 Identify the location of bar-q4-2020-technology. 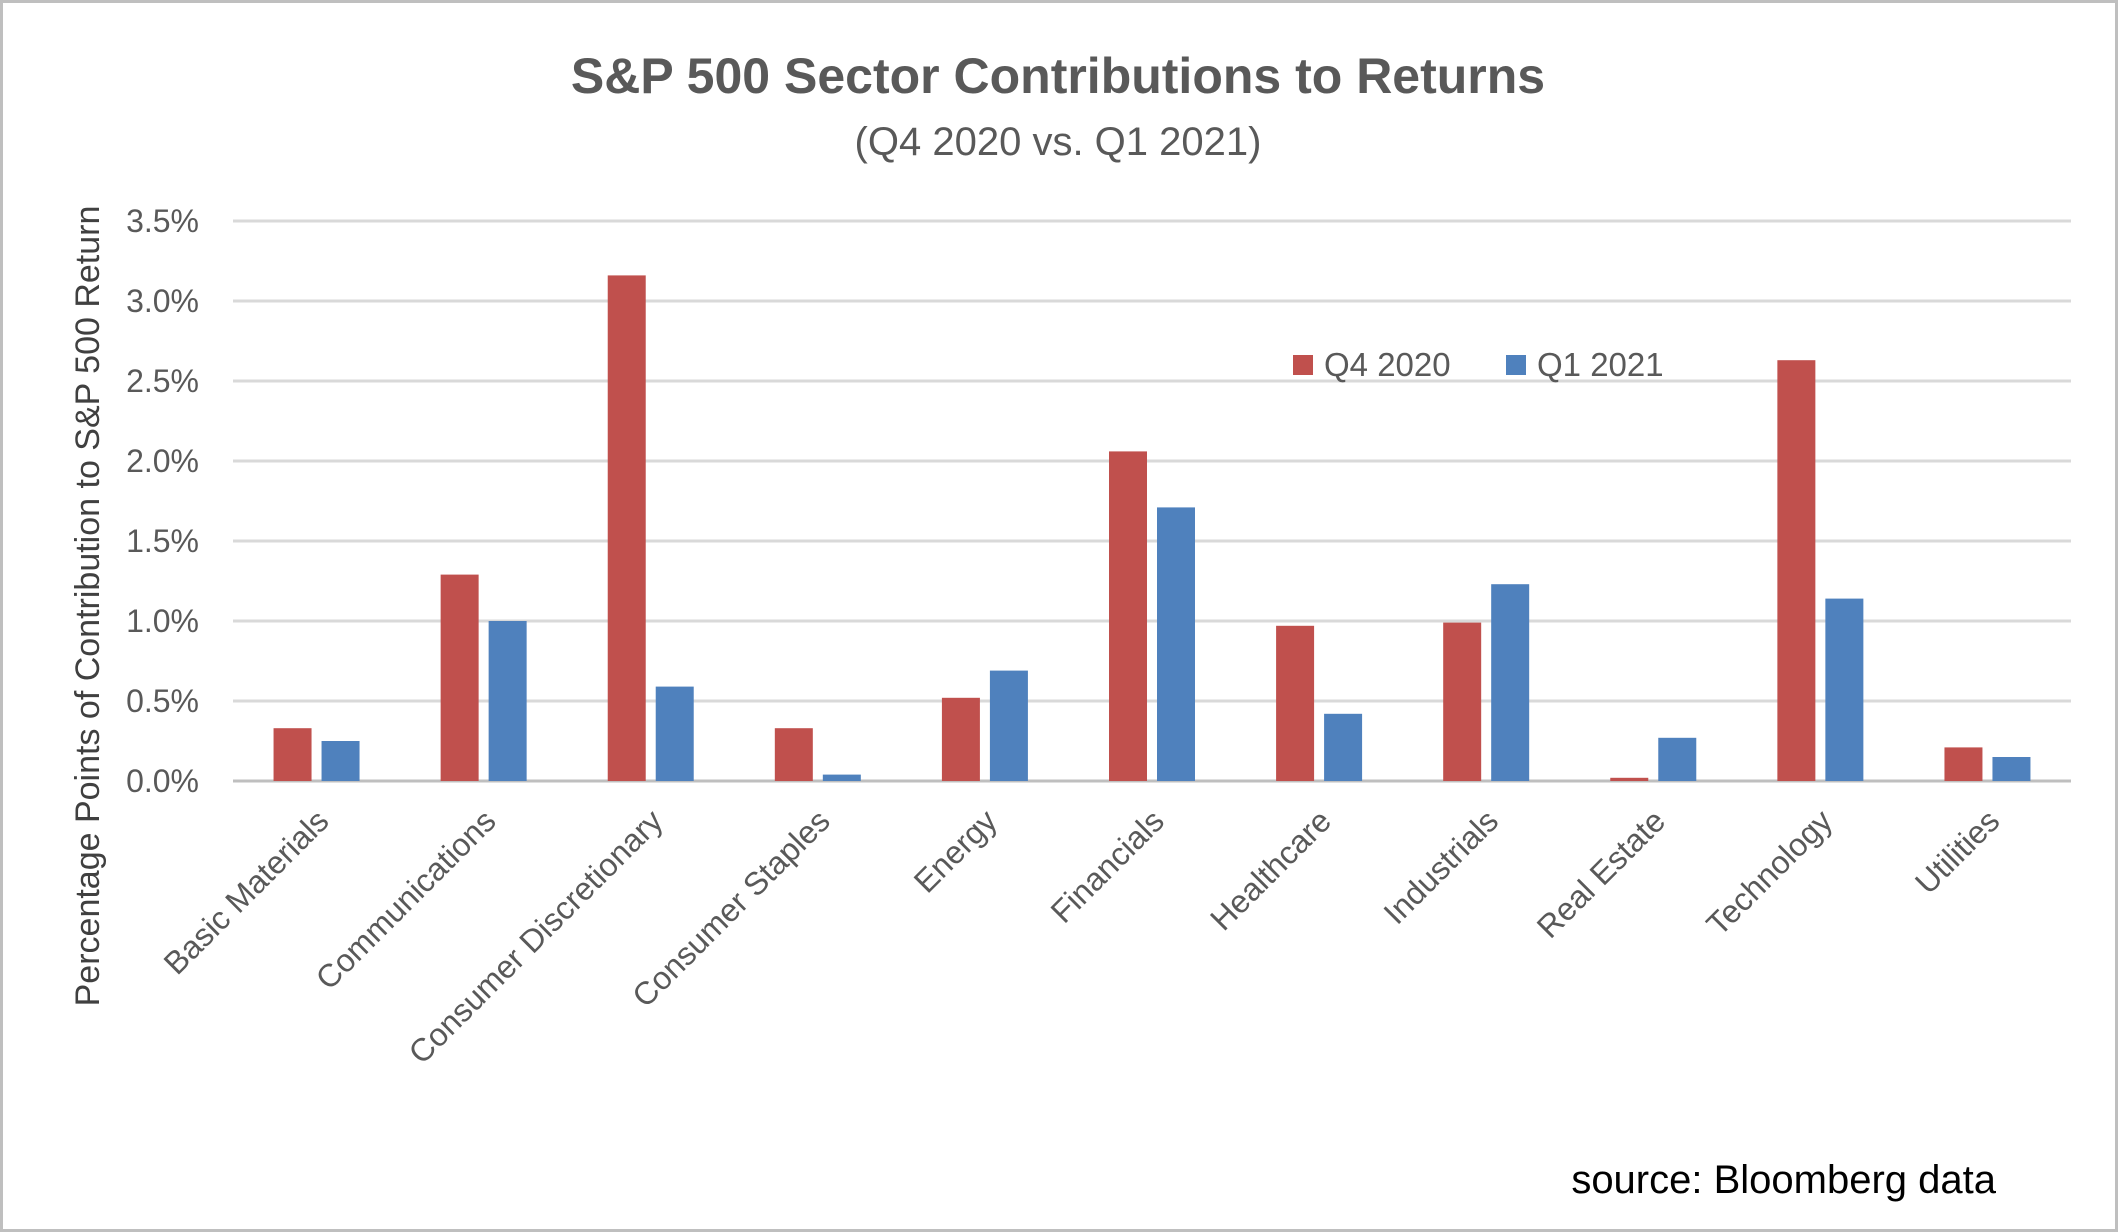
(1796, 570).